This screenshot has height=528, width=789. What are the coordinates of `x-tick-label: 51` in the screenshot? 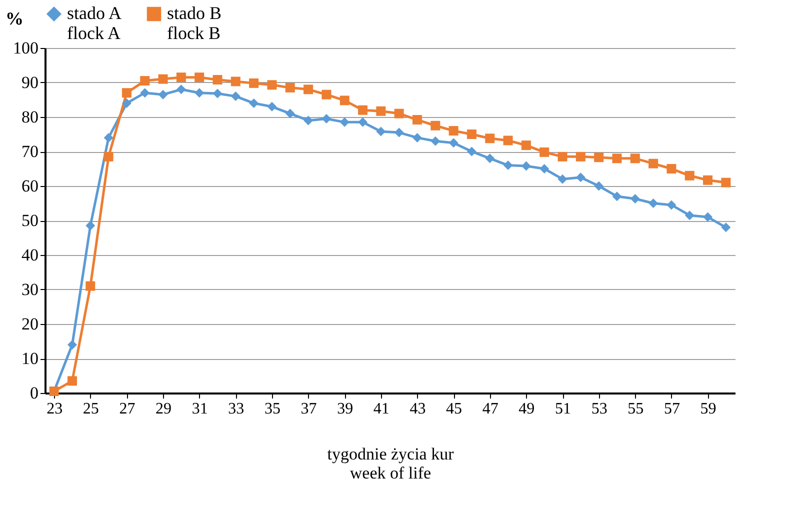 It's located at (563, 409).